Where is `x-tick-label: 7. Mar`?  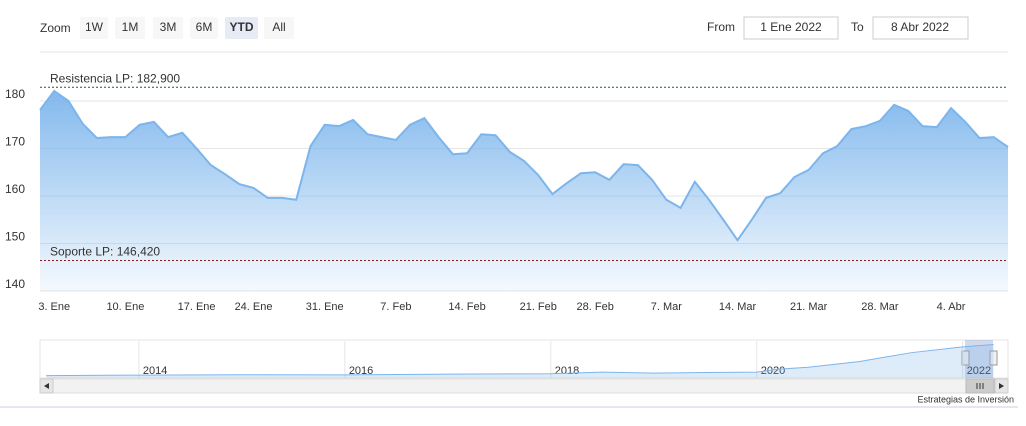 x-tick-label: 7. Mar is located at coordinates (667, 307).